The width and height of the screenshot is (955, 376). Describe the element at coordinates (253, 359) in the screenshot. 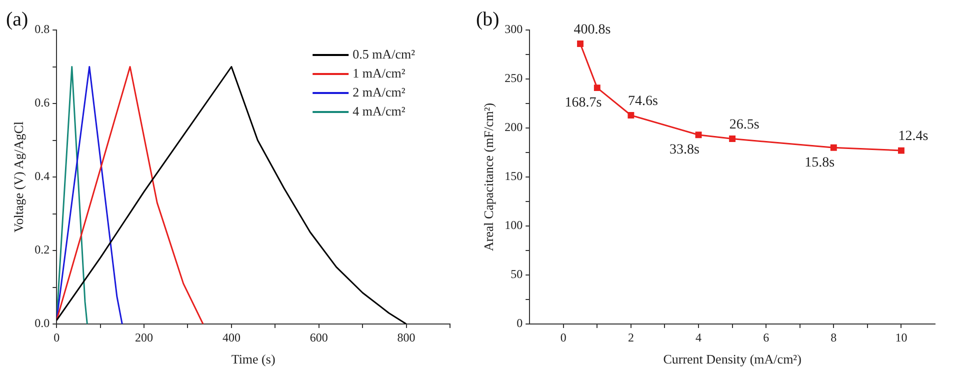

I see `x-axis-title: Time (s)` at that location.